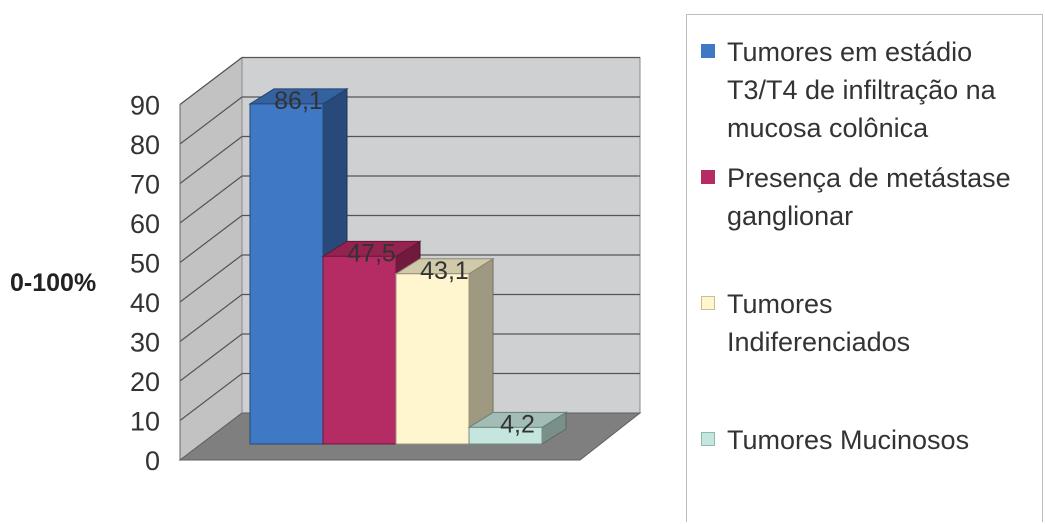 The height and width of the screenshot is (524, 1045). What do you see at coordinates (708, 303) in the screenshot?
I see `legend-swatch-indiferenciados` at bounding box center [708, 303].